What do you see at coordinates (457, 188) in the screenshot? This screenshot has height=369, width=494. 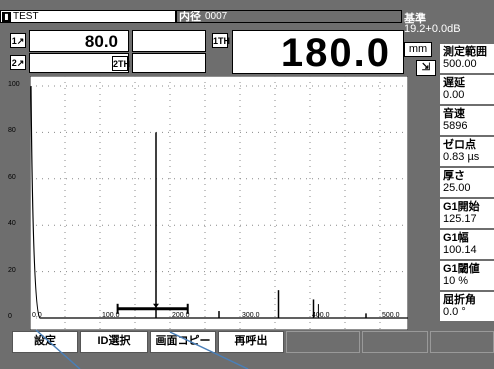 I see `panel-item-value: 25.00` at bounding box center [457, 188].